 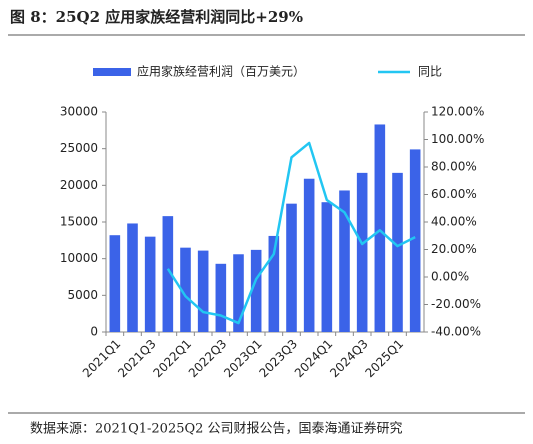 I want to click on y-tick-label: 20000, so click(x=79, y=185).